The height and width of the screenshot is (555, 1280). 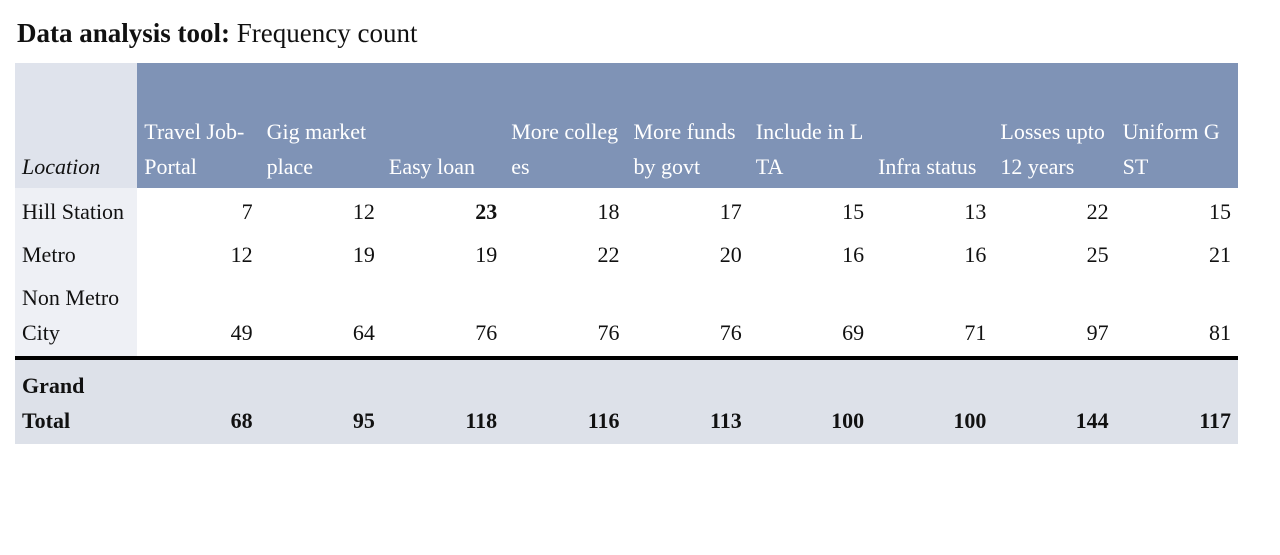 I want to click on cell: 7, so click(x=247, y=211).